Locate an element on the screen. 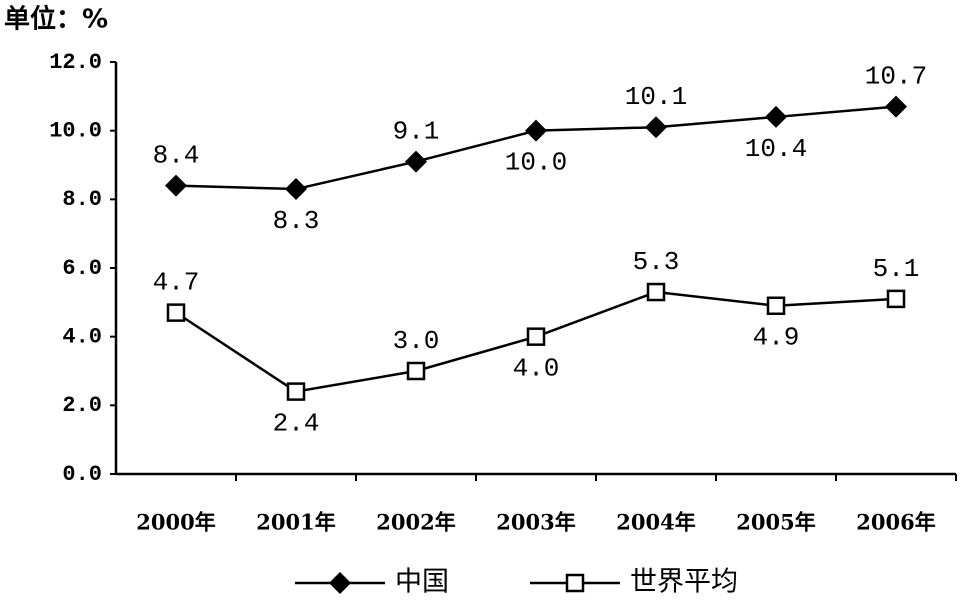 The image size is (980, 604). x-tick-label: 2001年 is located at coordinates (295, 522).